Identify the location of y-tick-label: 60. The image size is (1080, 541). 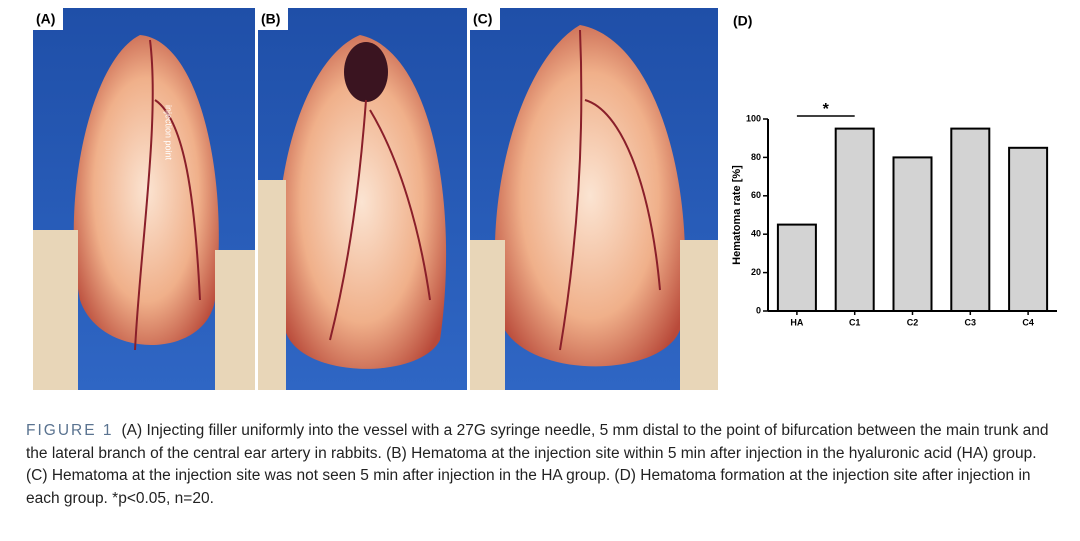
(756, 195).